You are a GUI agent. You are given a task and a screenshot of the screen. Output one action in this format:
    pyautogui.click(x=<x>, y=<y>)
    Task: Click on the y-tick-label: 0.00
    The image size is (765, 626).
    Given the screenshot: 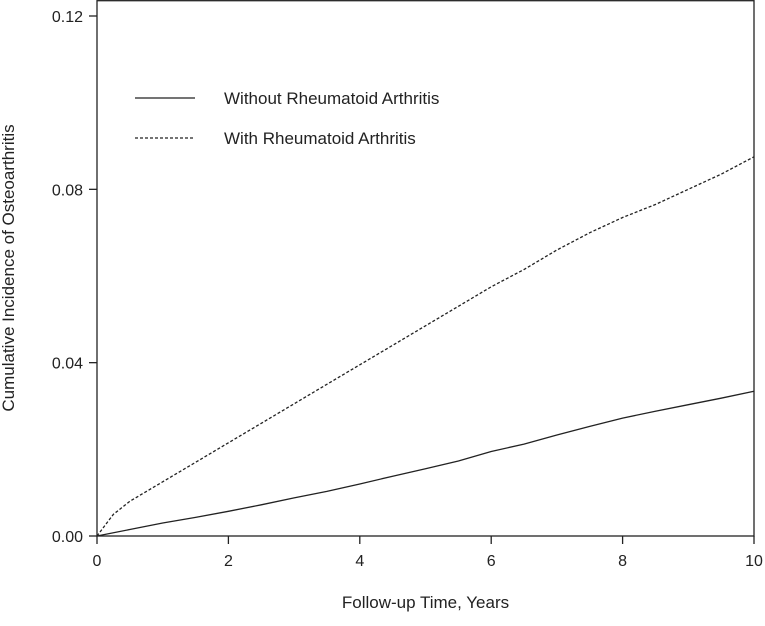 What is the action you would take?
    pyautogui.click(x=67, y=537)
    